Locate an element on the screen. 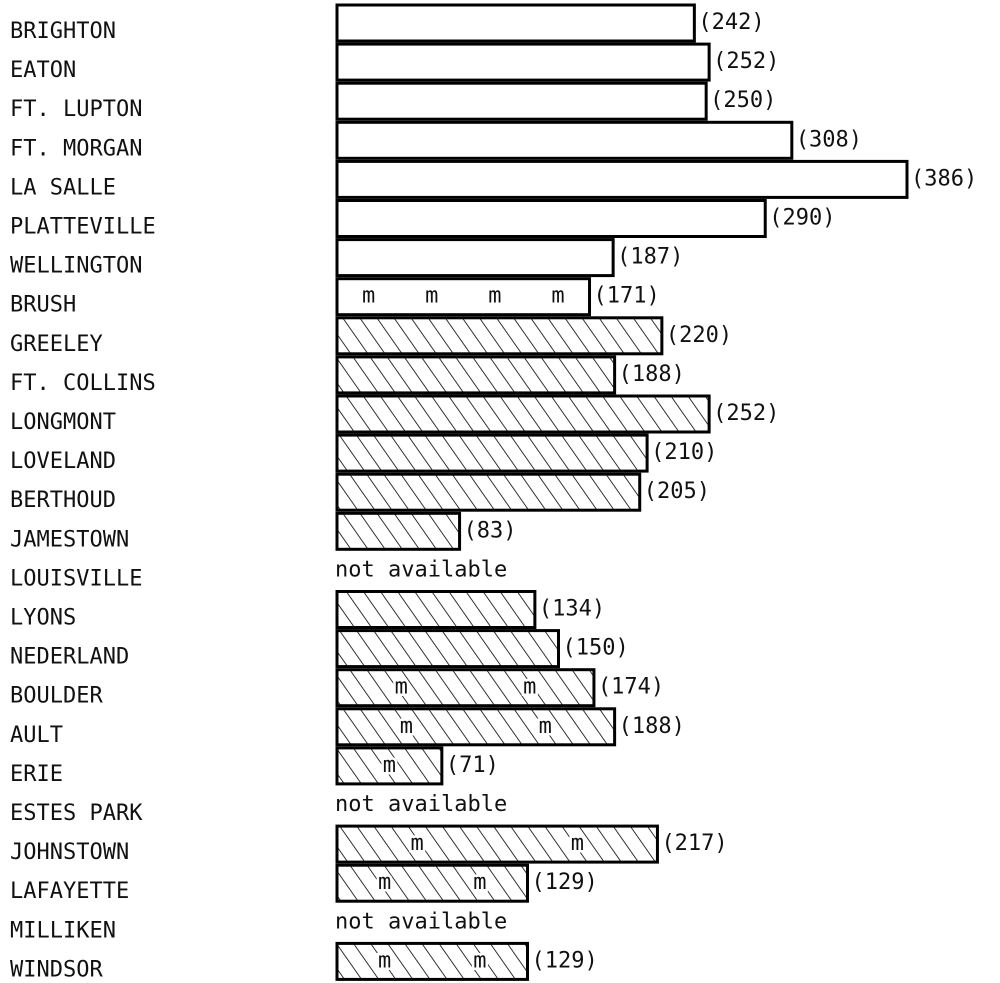  category-label: LA SALLE is located at coordinates (63, 187).